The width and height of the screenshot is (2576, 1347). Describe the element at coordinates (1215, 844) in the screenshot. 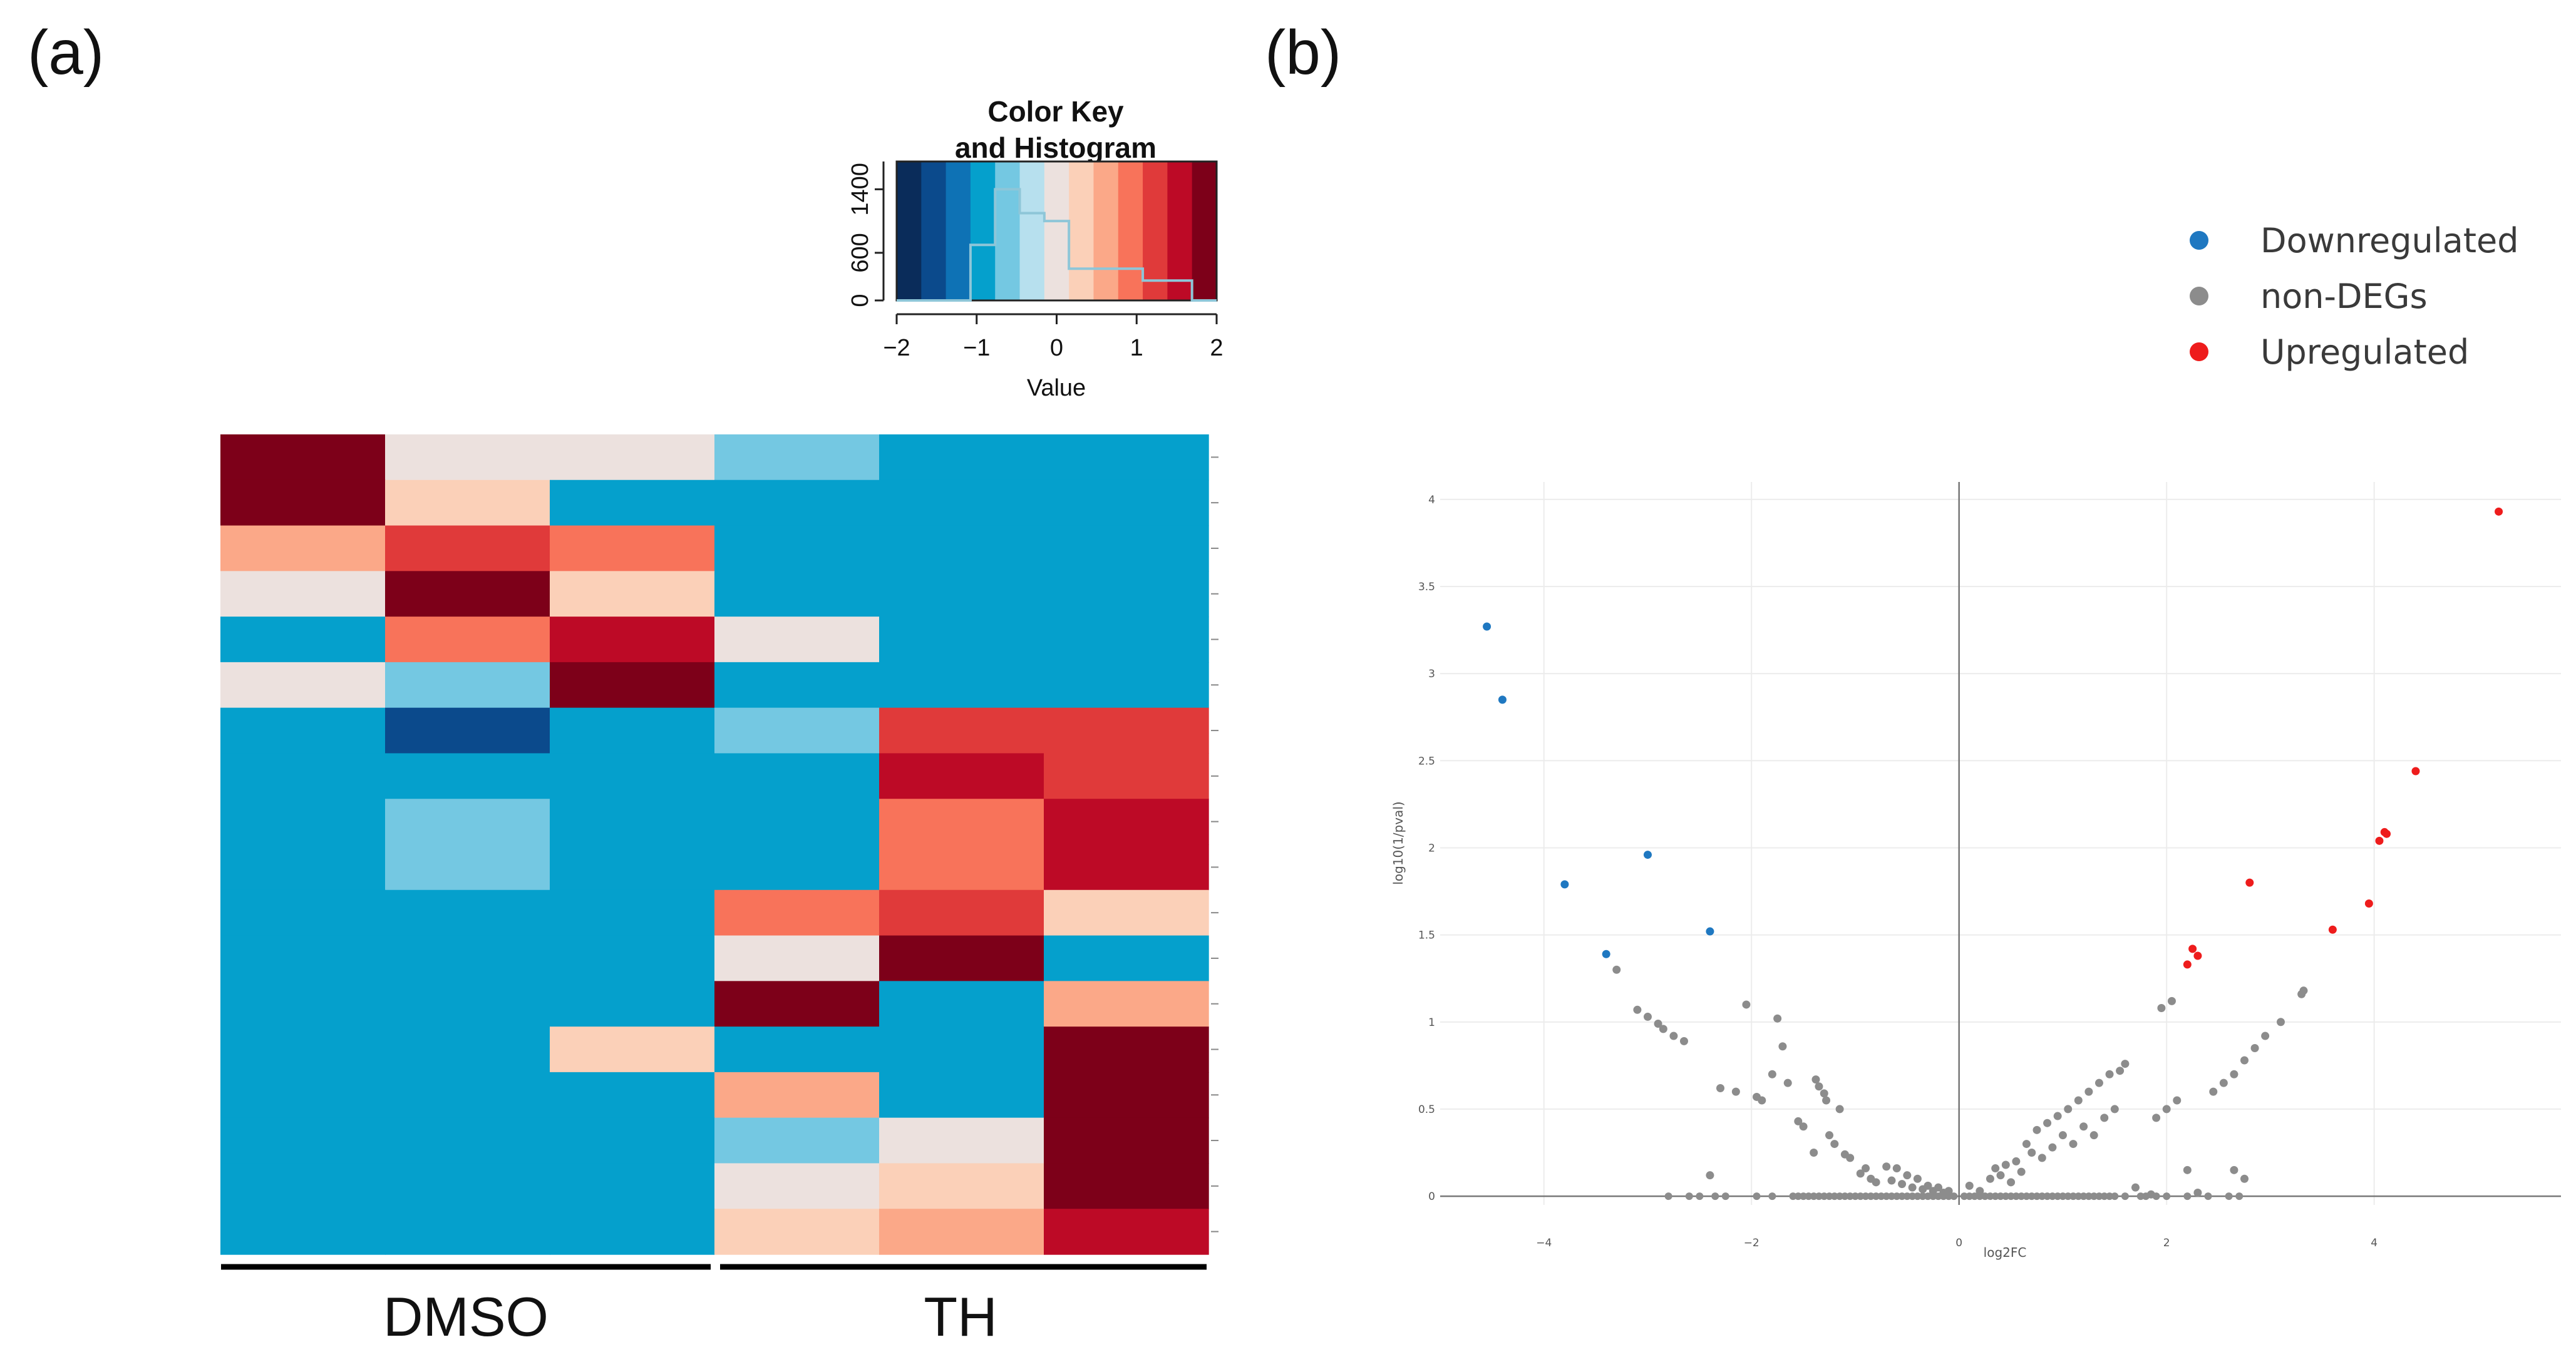

I see `heatmap-row-ticks` at that location.